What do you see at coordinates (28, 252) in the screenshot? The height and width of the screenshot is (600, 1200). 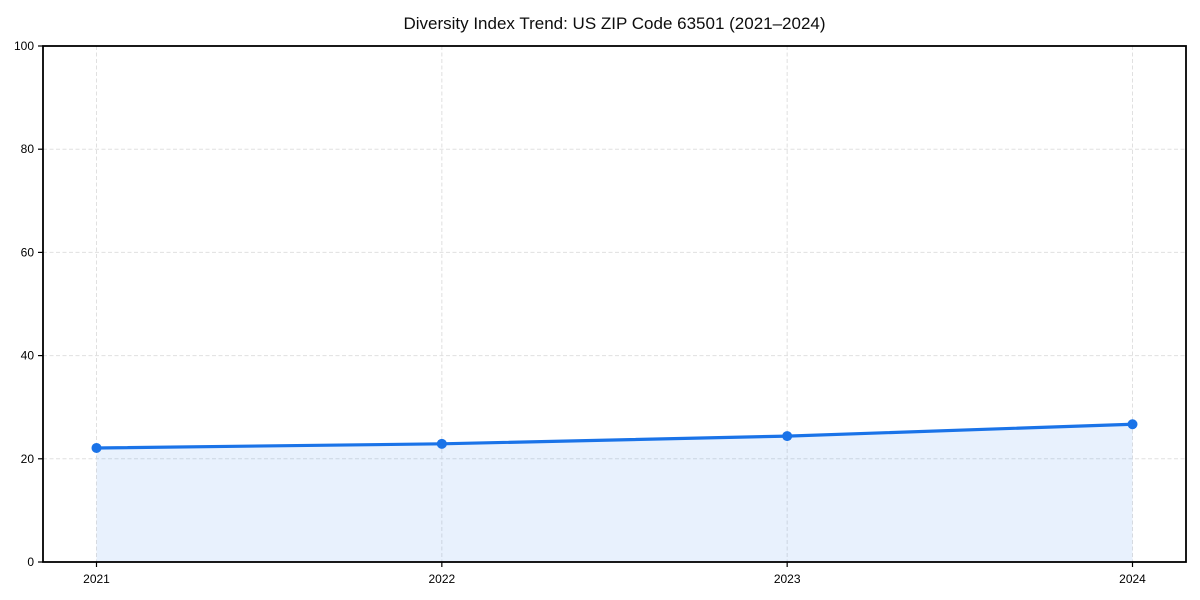 I see `y-tick-label: 60` at bounding box center [28, 252].